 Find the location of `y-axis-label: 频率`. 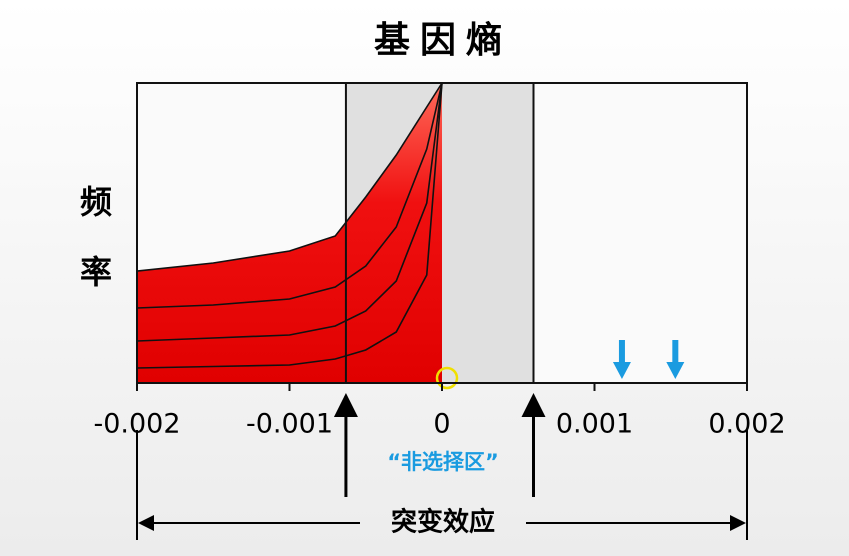

y-axis-label: 频率 is located at coordinates (94, 255).